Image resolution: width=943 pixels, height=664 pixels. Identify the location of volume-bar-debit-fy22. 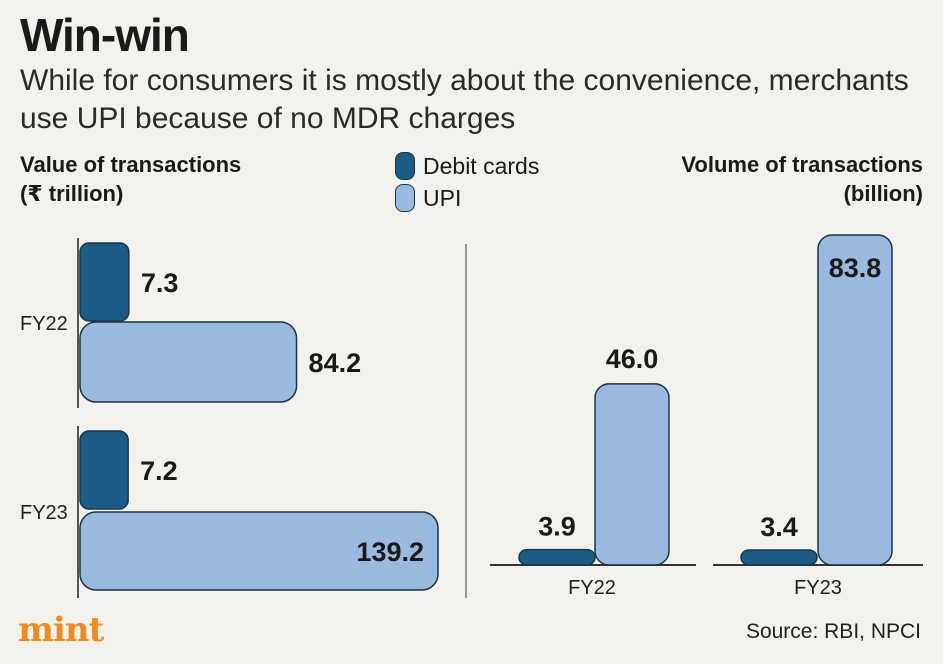
(557, 557).